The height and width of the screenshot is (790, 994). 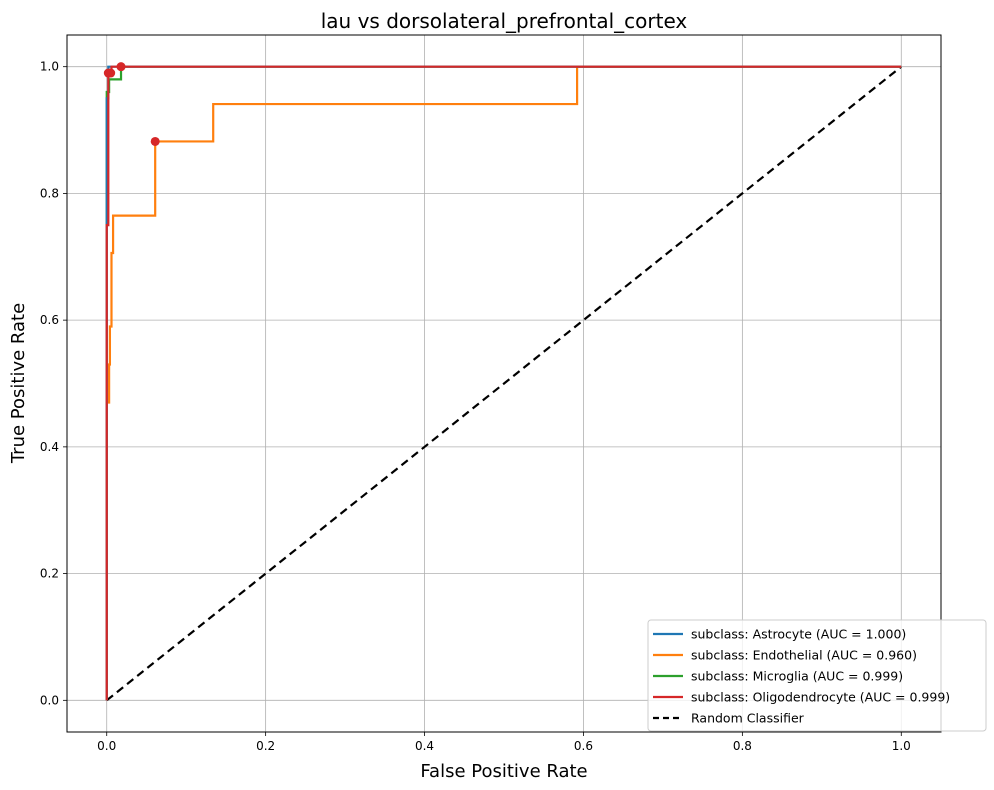 I want to click on chart-title: lau vs dorsolateral_prefrontal_cortex, so click(x=504, y=21).